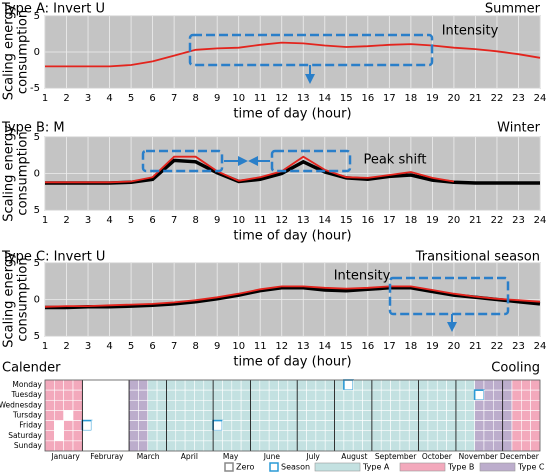  What do you see at coordinates (28, 445) in the screenshot?
I see `row-label: Sunday` at bounding box center [28, 445].